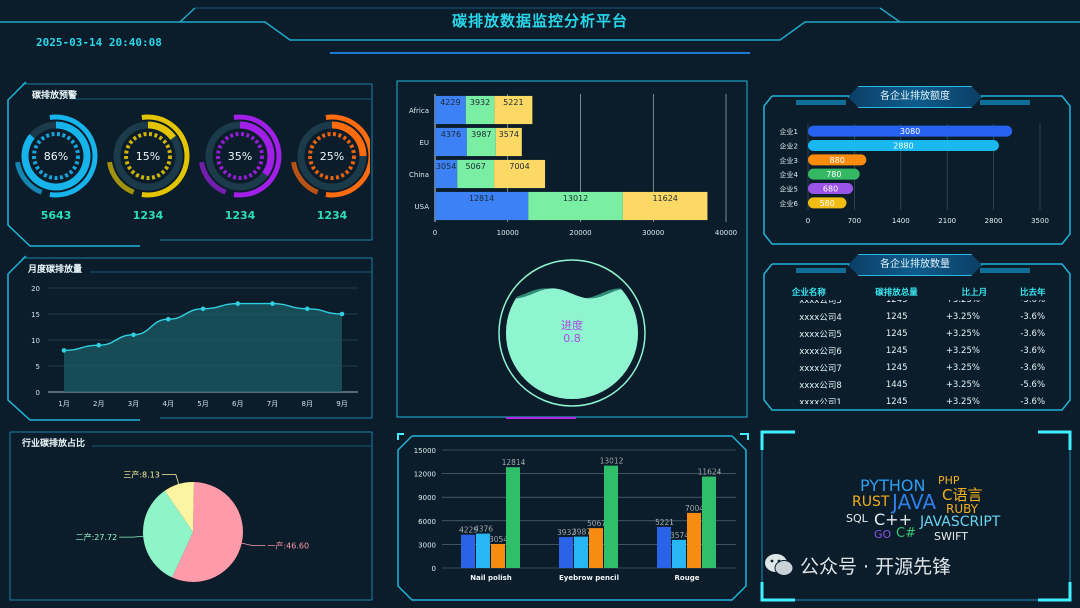 The image size is (1080, 608). I want to click on wechat-icon, so click(779, 565).